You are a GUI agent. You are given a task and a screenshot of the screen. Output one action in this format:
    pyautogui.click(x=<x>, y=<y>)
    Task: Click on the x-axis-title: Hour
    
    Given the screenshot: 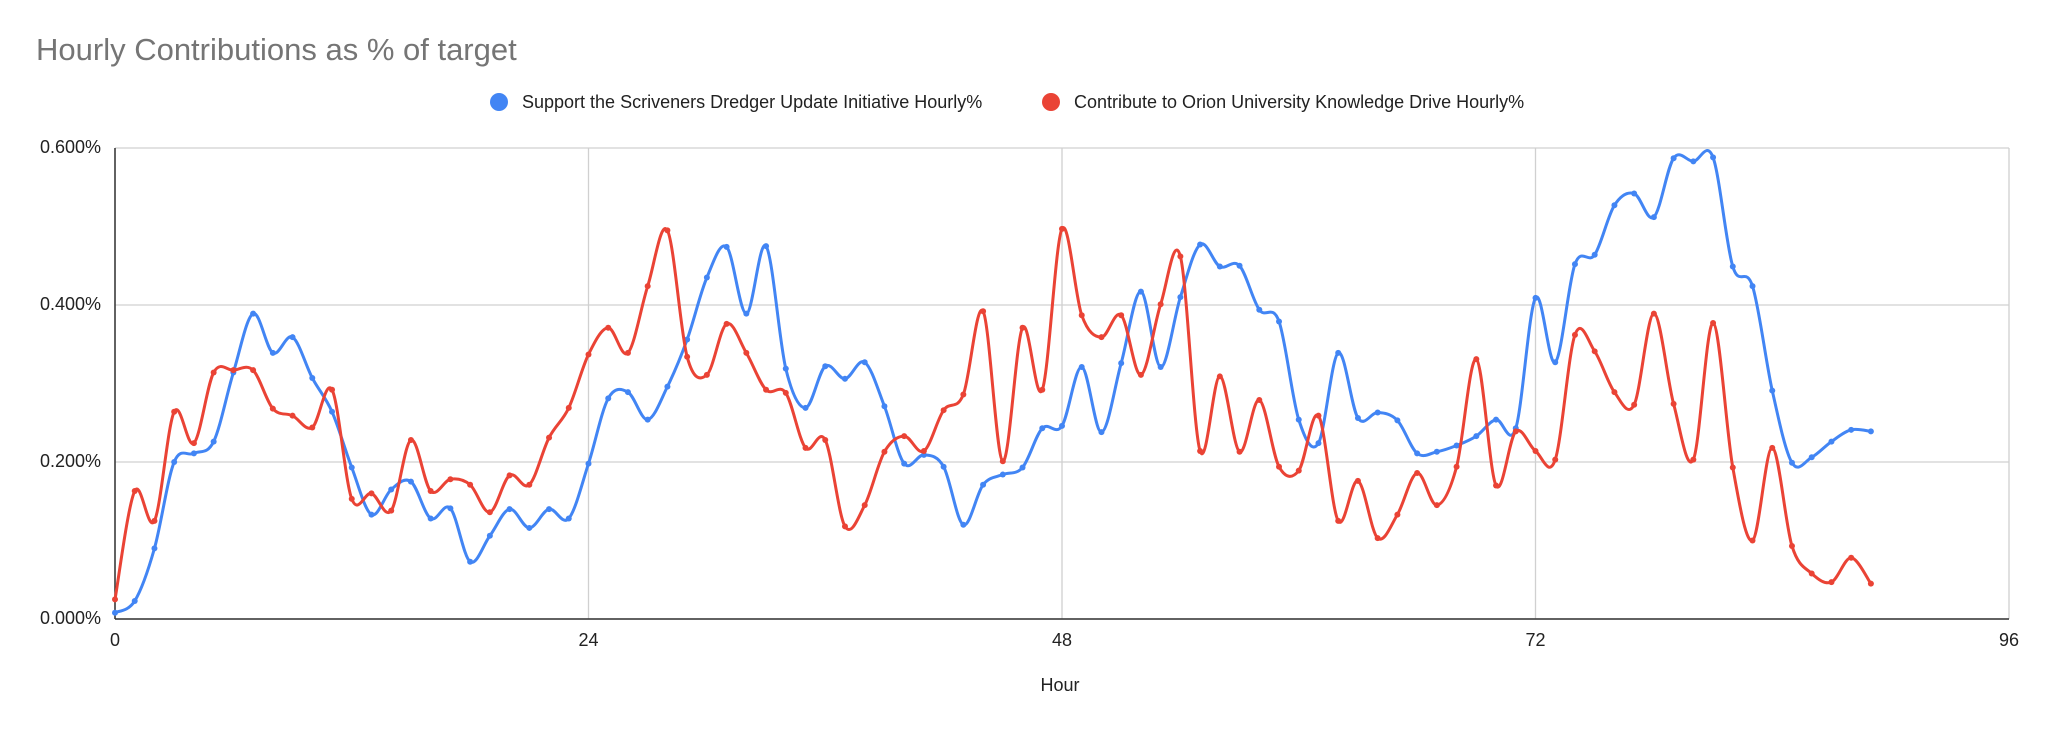 What is the action you would take?
    pyautogui.click(x=1059, y=685)
    